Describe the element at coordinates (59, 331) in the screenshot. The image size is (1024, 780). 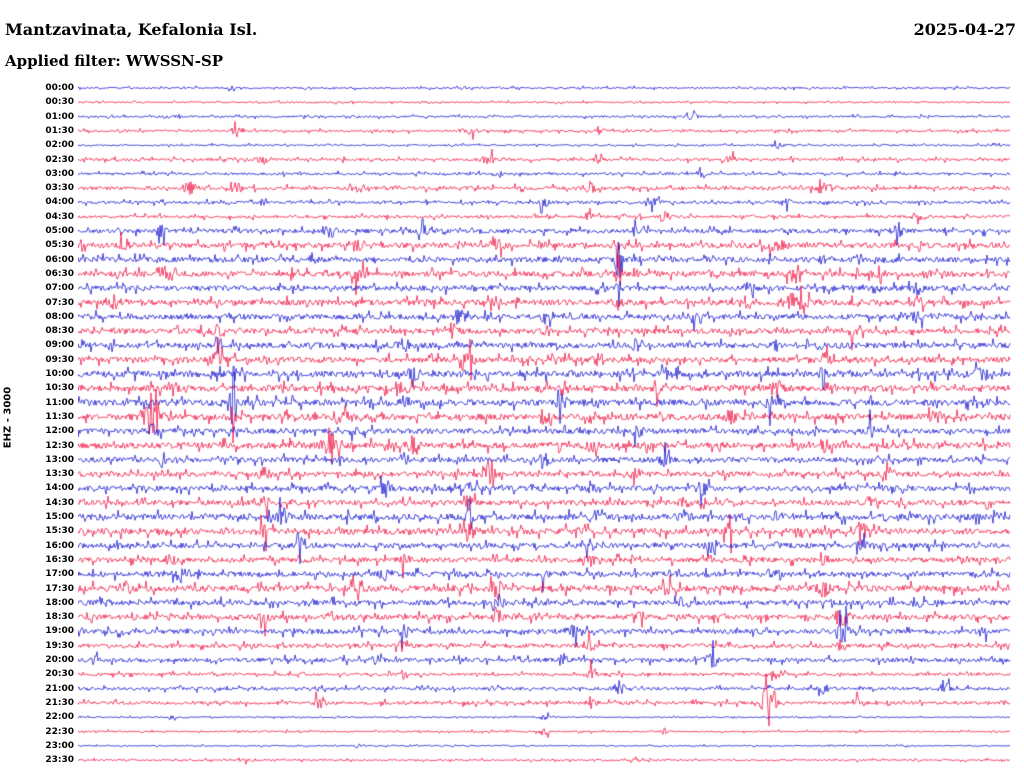
I see `time-label: 08:30` at that location.